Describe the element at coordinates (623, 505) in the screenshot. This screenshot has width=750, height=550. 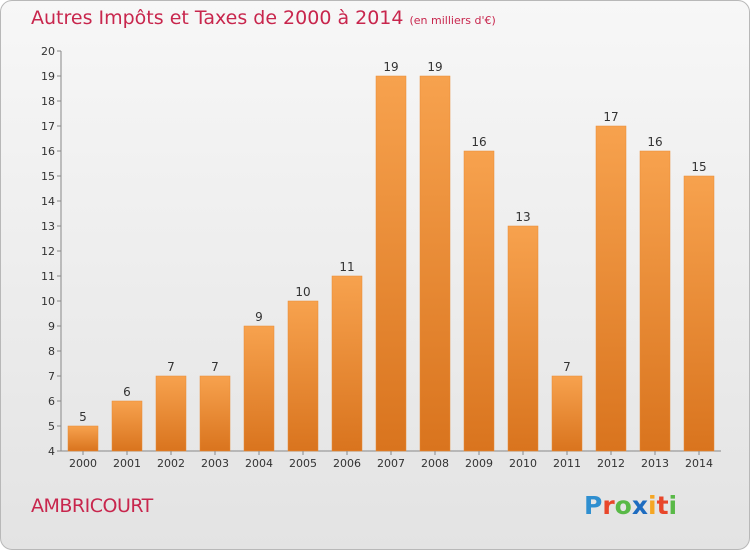
I see `logo-letter: o` at that location.